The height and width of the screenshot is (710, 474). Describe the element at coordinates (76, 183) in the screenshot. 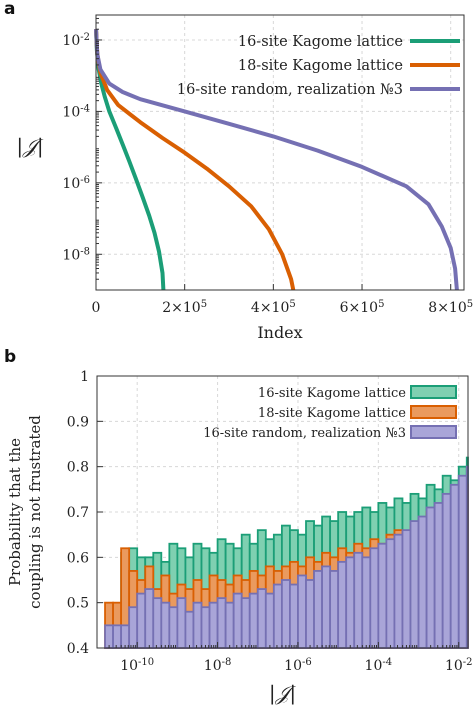

I see `y-tick-label: 10⁻⁶` at that location.